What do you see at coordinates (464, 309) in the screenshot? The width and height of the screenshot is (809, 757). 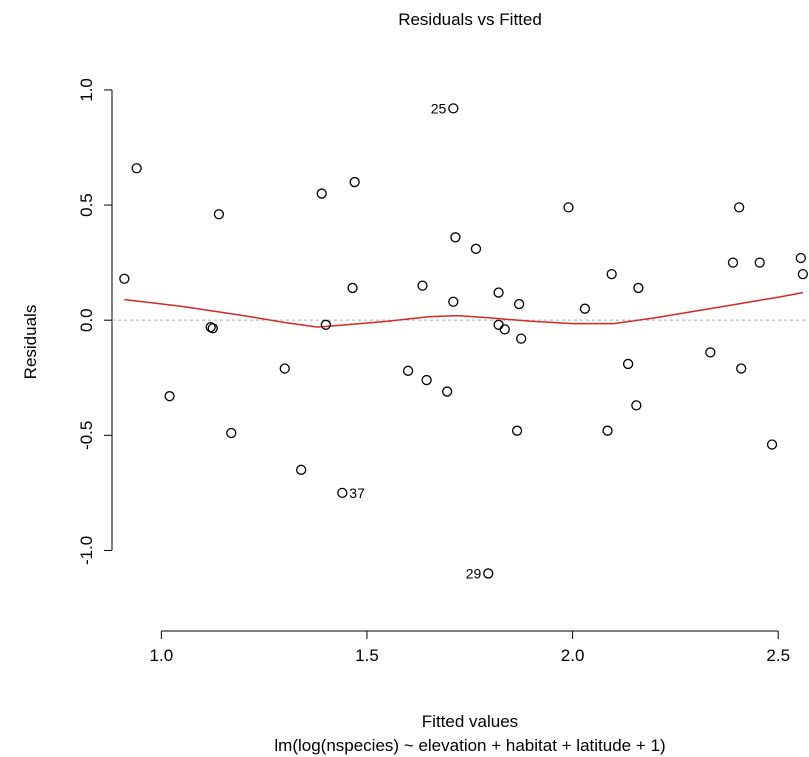 I see `smooth-line` at bounding box center [464, 309].